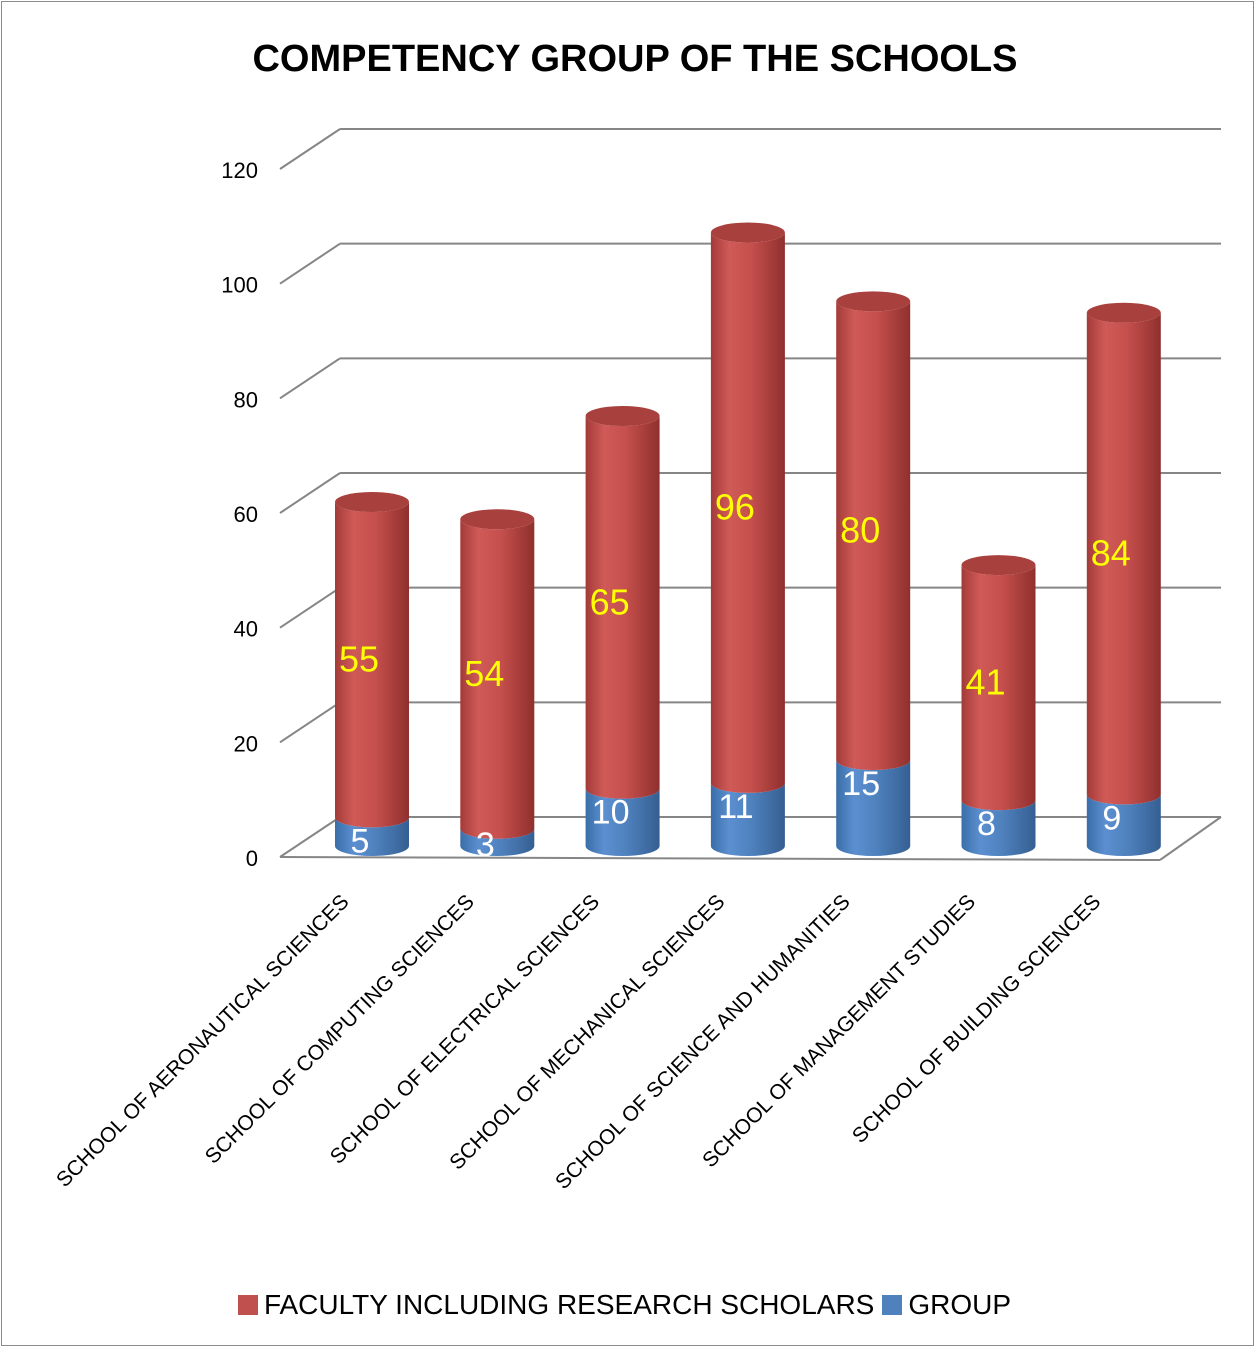 This screenshot has height=1349, width=1257. What do you see at coordinates (610, 601) in the screenshot?
I see `data-label-faculty: 65` at bounding box center [610, 601].